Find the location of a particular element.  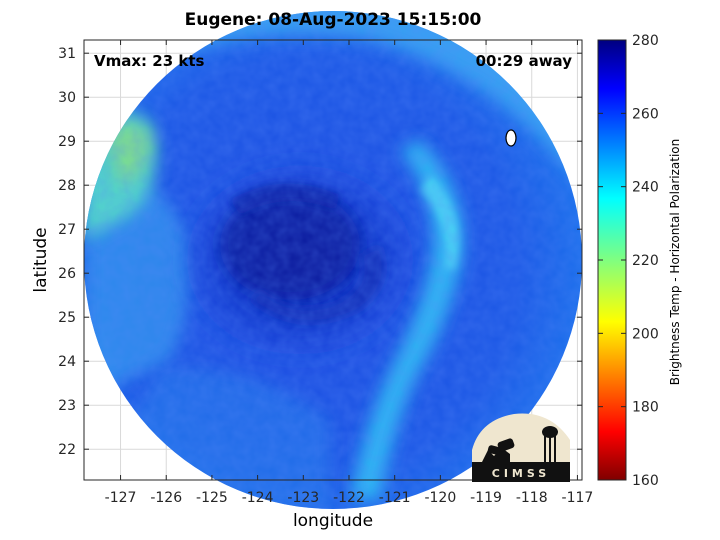

x-tick-label: -126 is located at coordinates (166, 498).